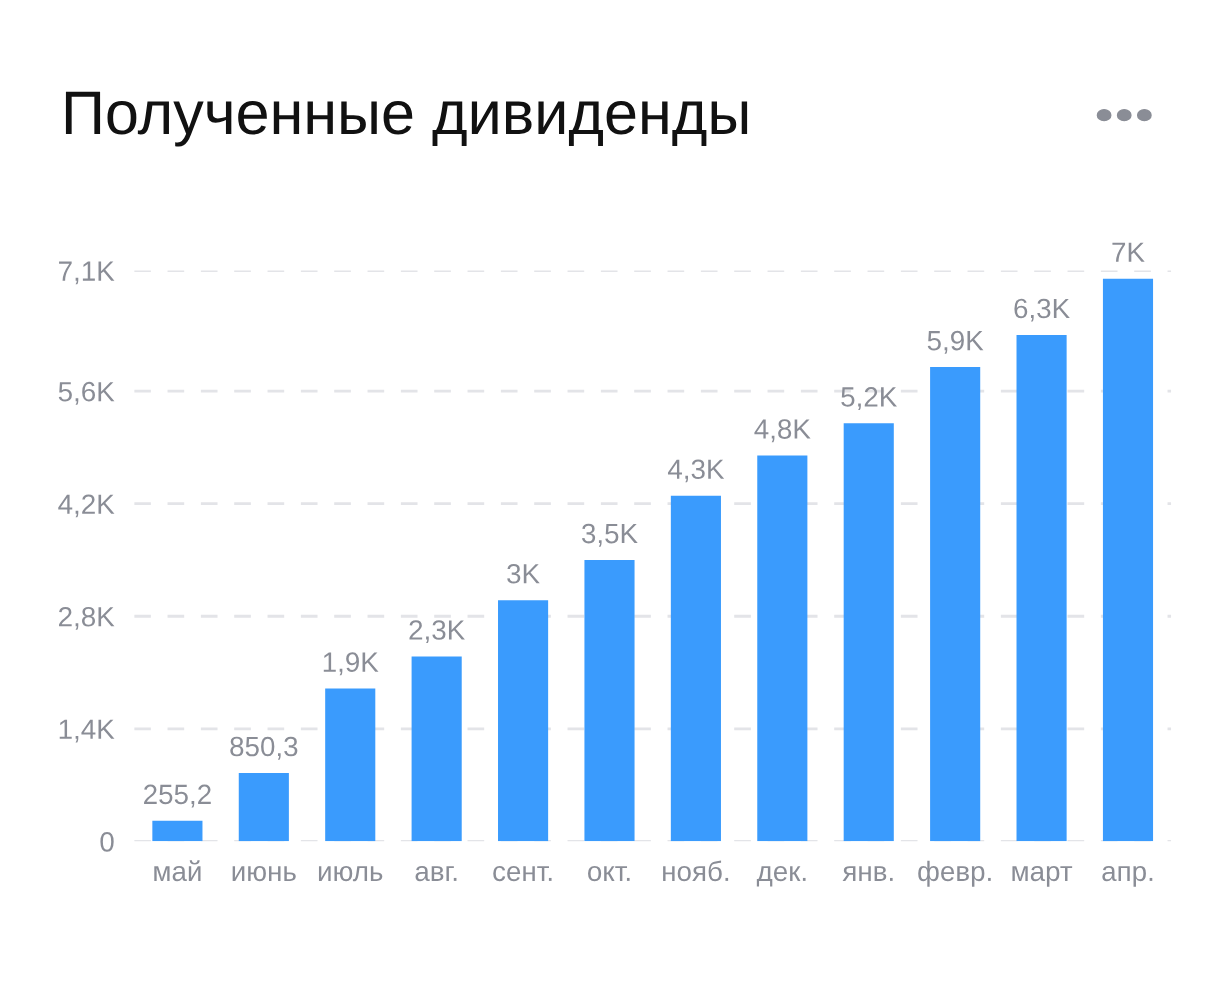  What do you see at coordinates (696, 871) in the screenshot?
I see `x-tick-label: нояб.` at bounding box center [696, 871].